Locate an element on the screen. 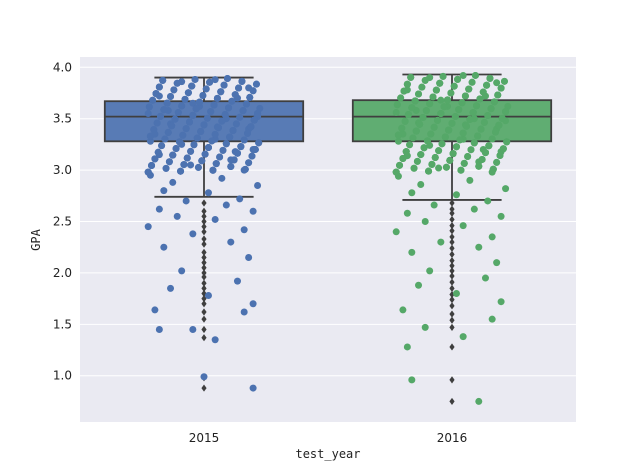 The height and width of the screenshot is (473, 640). y-tick-labels: 1.0 1.5 2.0 2.5 3.0 3.5 4.0 is located at coordinates (62, 221).